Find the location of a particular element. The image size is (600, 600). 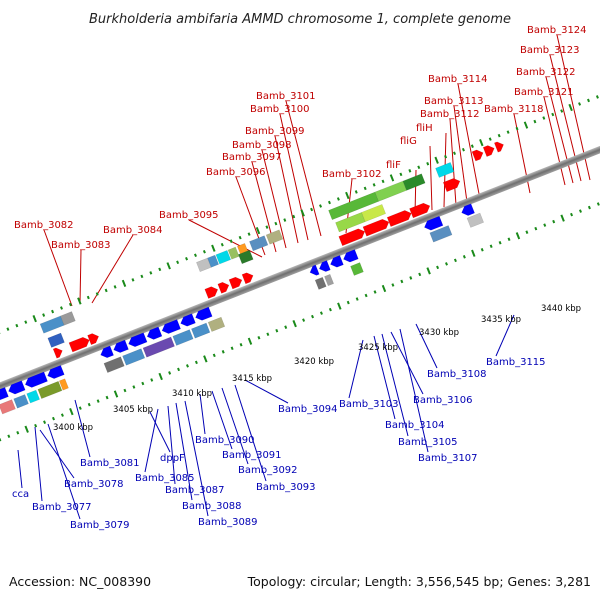

bottom-gene-label: Bamb_3104 is located at coordinates (415, 425).